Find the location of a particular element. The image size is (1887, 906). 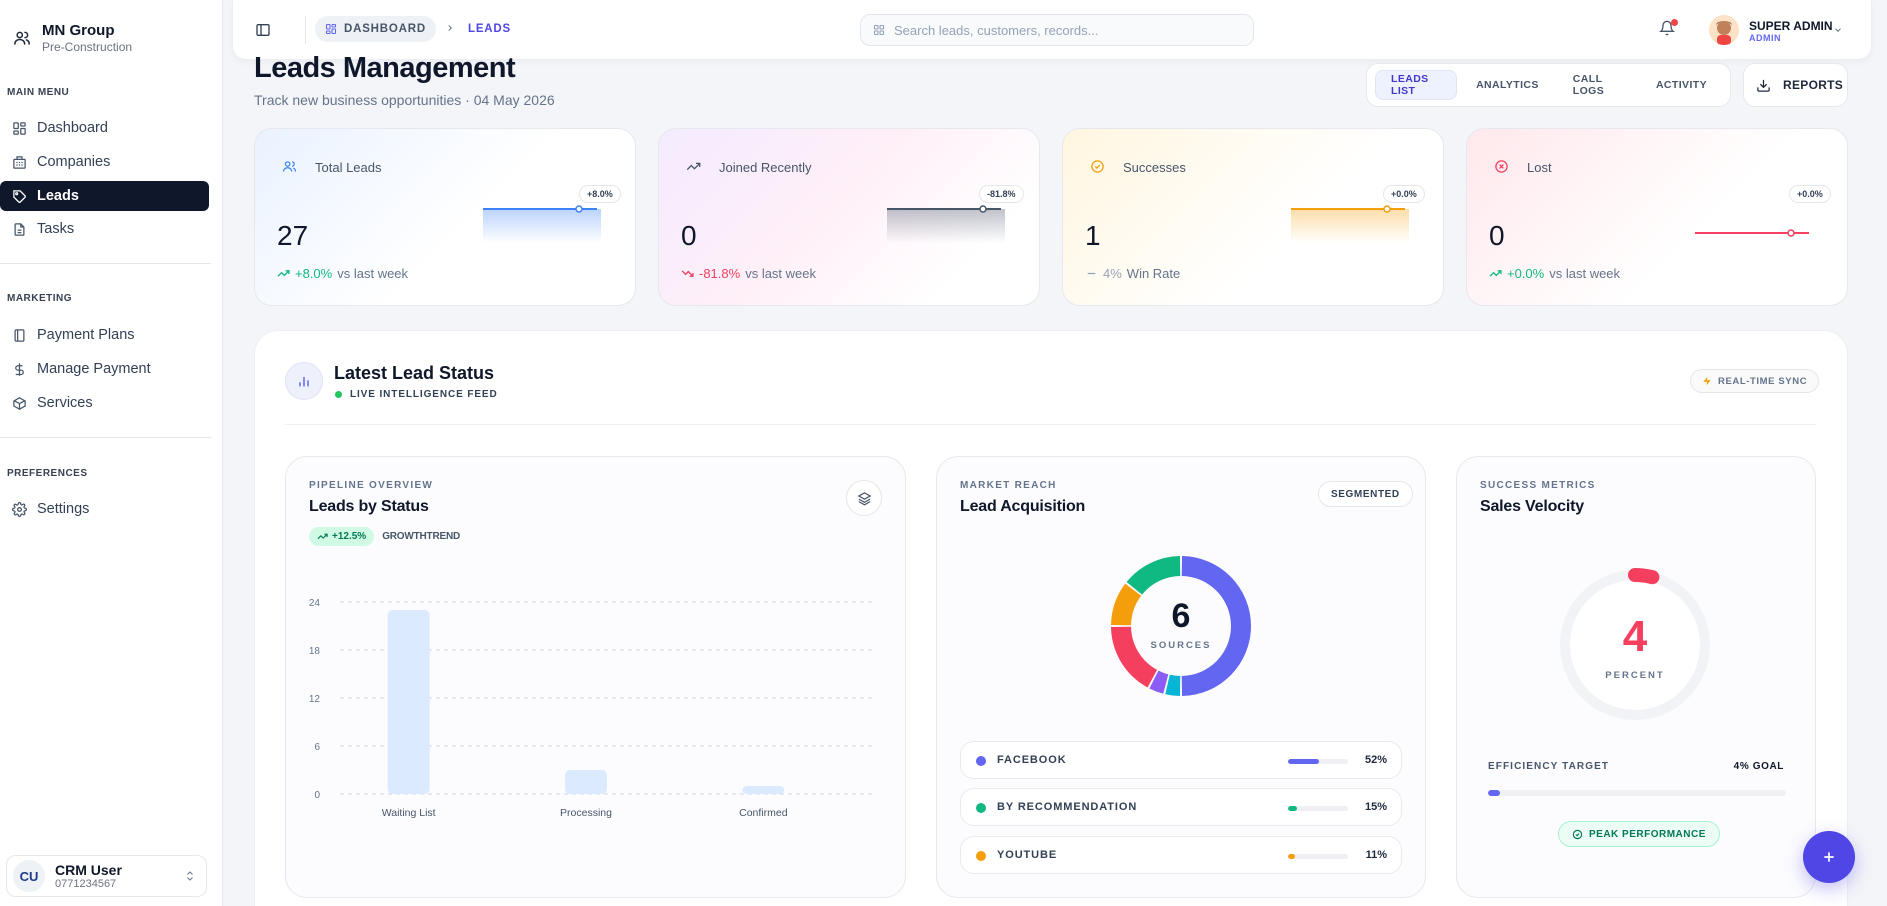

layers-icon is located at coordinates (864, 498).